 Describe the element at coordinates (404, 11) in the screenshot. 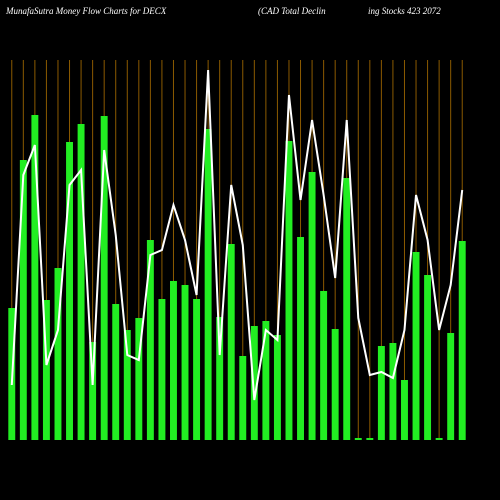

I see `annotation: ing Stocks 423 2072` at that location.